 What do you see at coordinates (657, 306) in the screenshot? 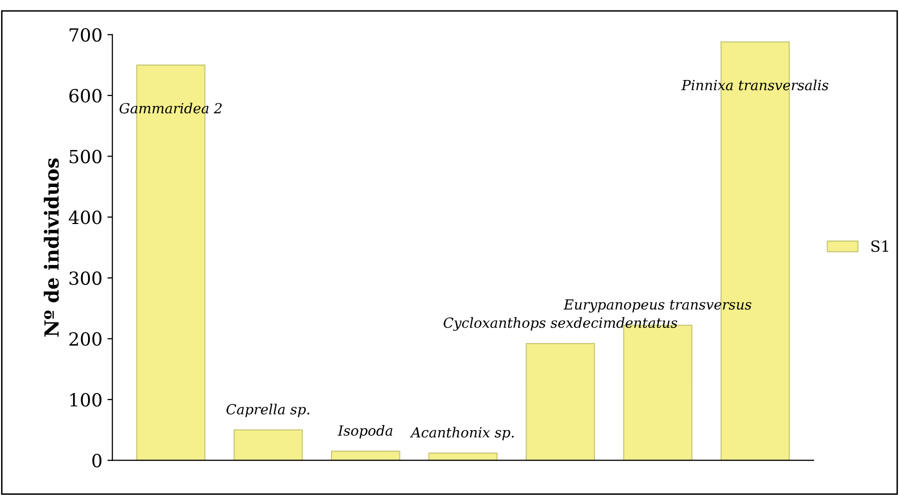
I see `x-tick-label: Eurypanopeus transversus` at bounding box center [657, 306].